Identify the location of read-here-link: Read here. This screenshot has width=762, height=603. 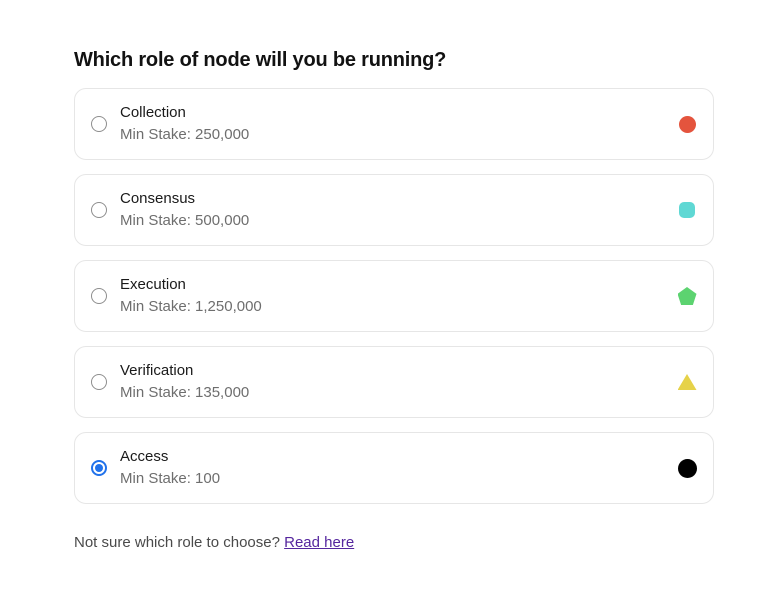
(319, 542).